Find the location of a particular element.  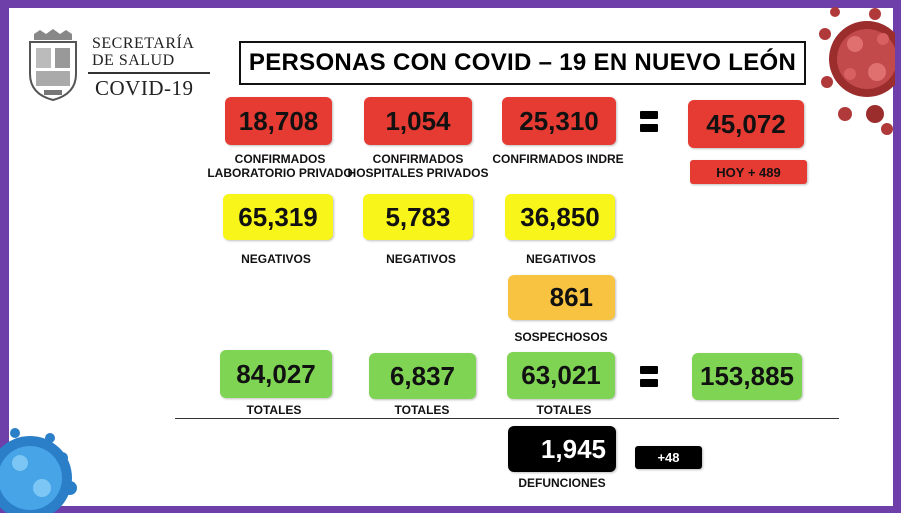

secretaria-salud-logo: SECRETARÍA DE SALUD COVID-19 is located at coordinates (116, 65).